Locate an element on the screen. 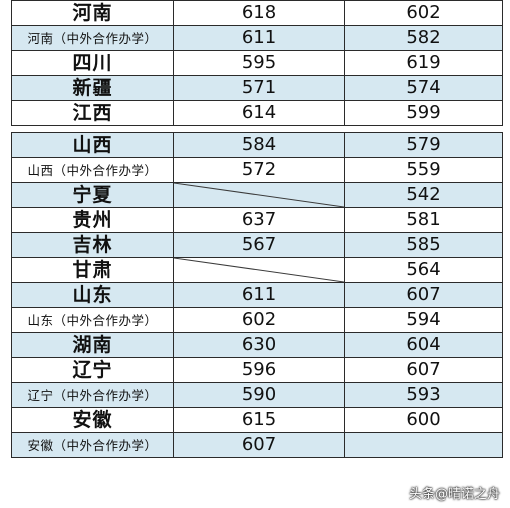  region-label: 辽宁（中外合作办学） is located at coordinates (92, 395).